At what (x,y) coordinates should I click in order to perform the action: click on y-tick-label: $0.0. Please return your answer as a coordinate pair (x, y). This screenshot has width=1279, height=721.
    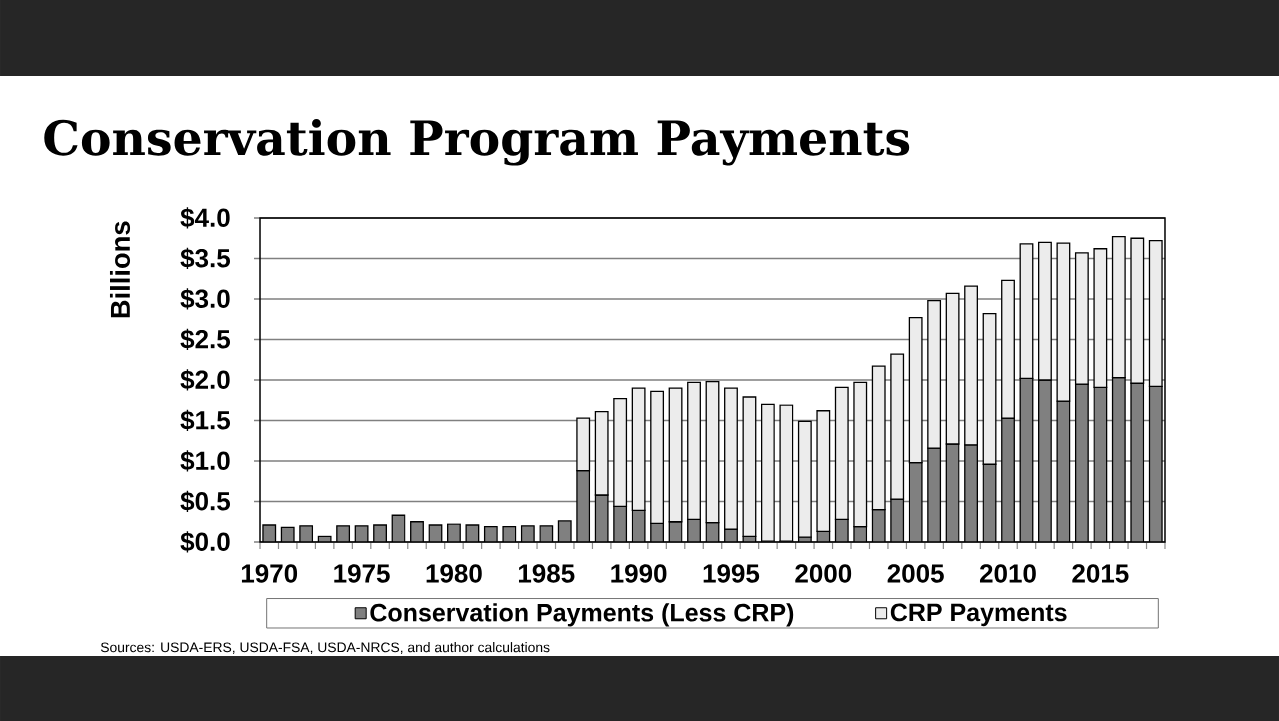
    Looking at the image, I should click on (205, 542).